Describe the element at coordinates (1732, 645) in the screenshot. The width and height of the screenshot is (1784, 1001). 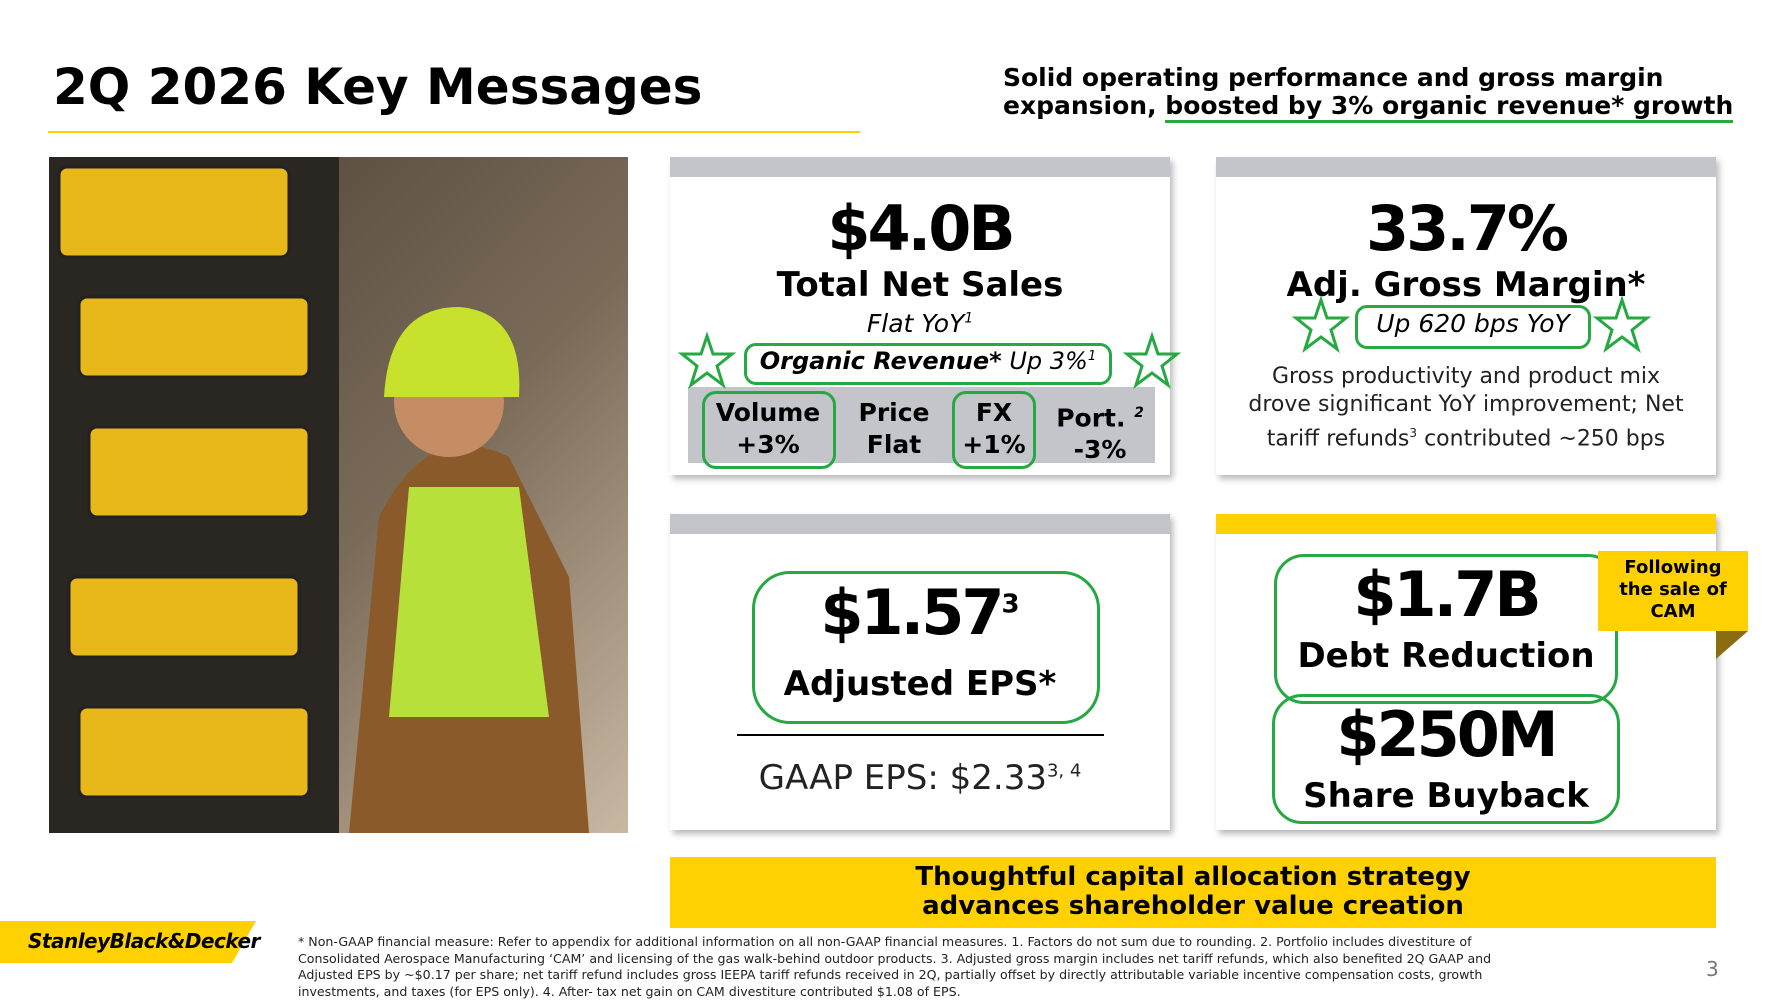
I see `badge-fold` at that location.